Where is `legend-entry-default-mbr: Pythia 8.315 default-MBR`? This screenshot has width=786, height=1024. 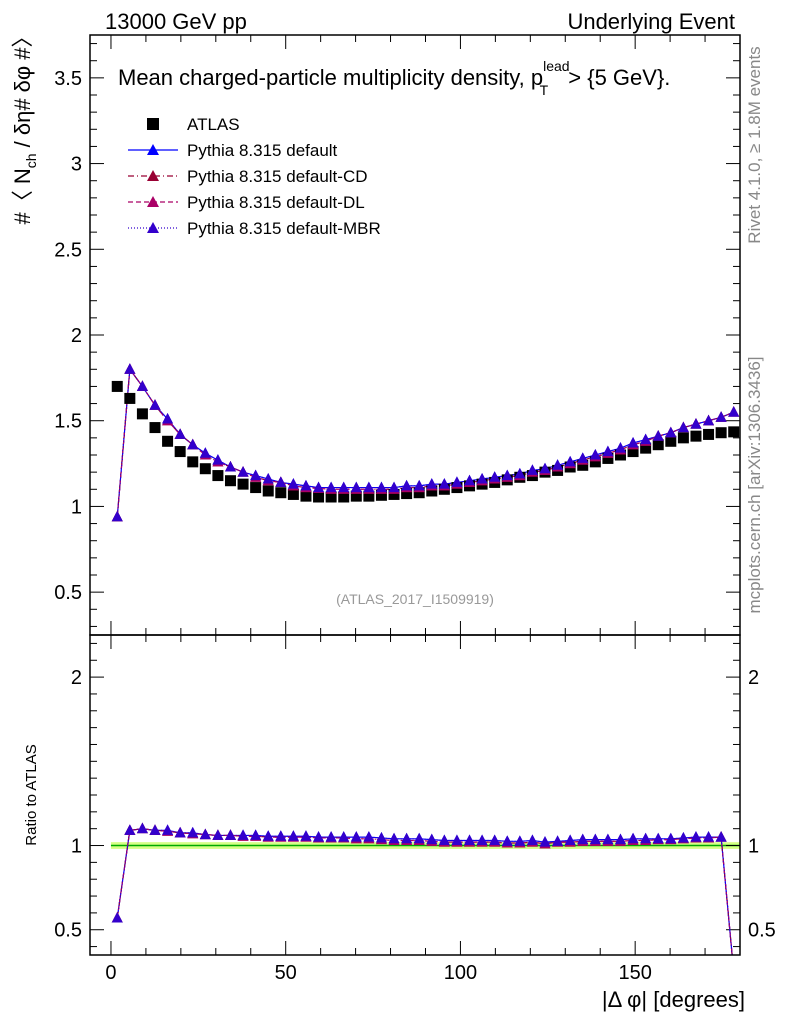 legend-entry-default-mbr: Pythia 8.315 default-MBR is located at coordinates (254, 228).